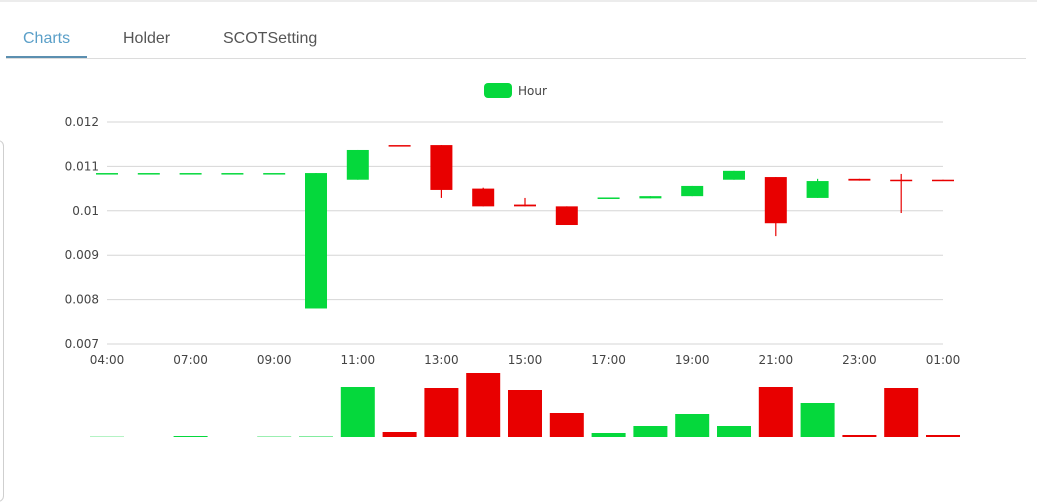 The height and width of the screenshot is (502, 1037). What do you see at coordinates (608, 360) in the screenshot?
I see `x-tick-label: 17:00` at bounding box center [608, 360].